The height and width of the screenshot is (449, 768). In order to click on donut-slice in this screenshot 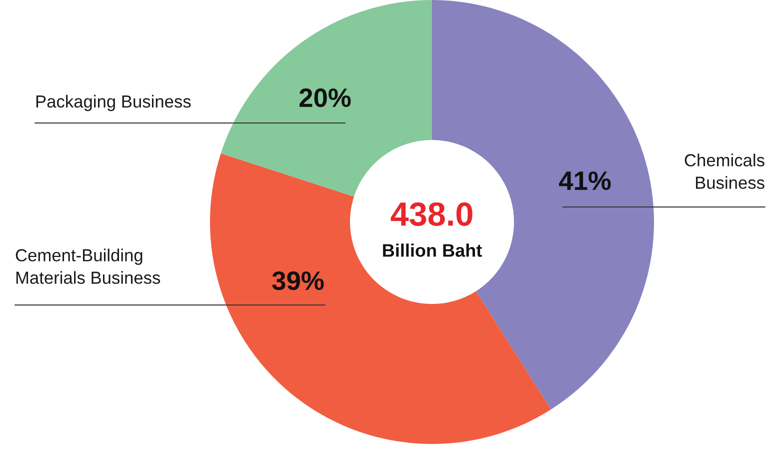, I will do `click(326, 98)`.